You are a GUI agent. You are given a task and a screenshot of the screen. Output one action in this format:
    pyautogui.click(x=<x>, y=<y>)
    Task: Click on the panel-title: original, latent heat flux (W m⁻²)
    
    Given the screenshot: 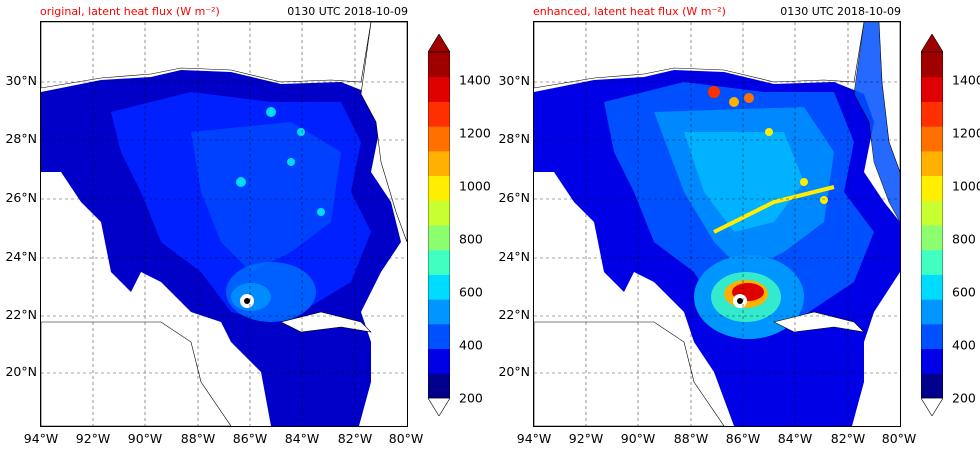 What is the action you would take?
    pyautogui.click(x=130, y=11)
    